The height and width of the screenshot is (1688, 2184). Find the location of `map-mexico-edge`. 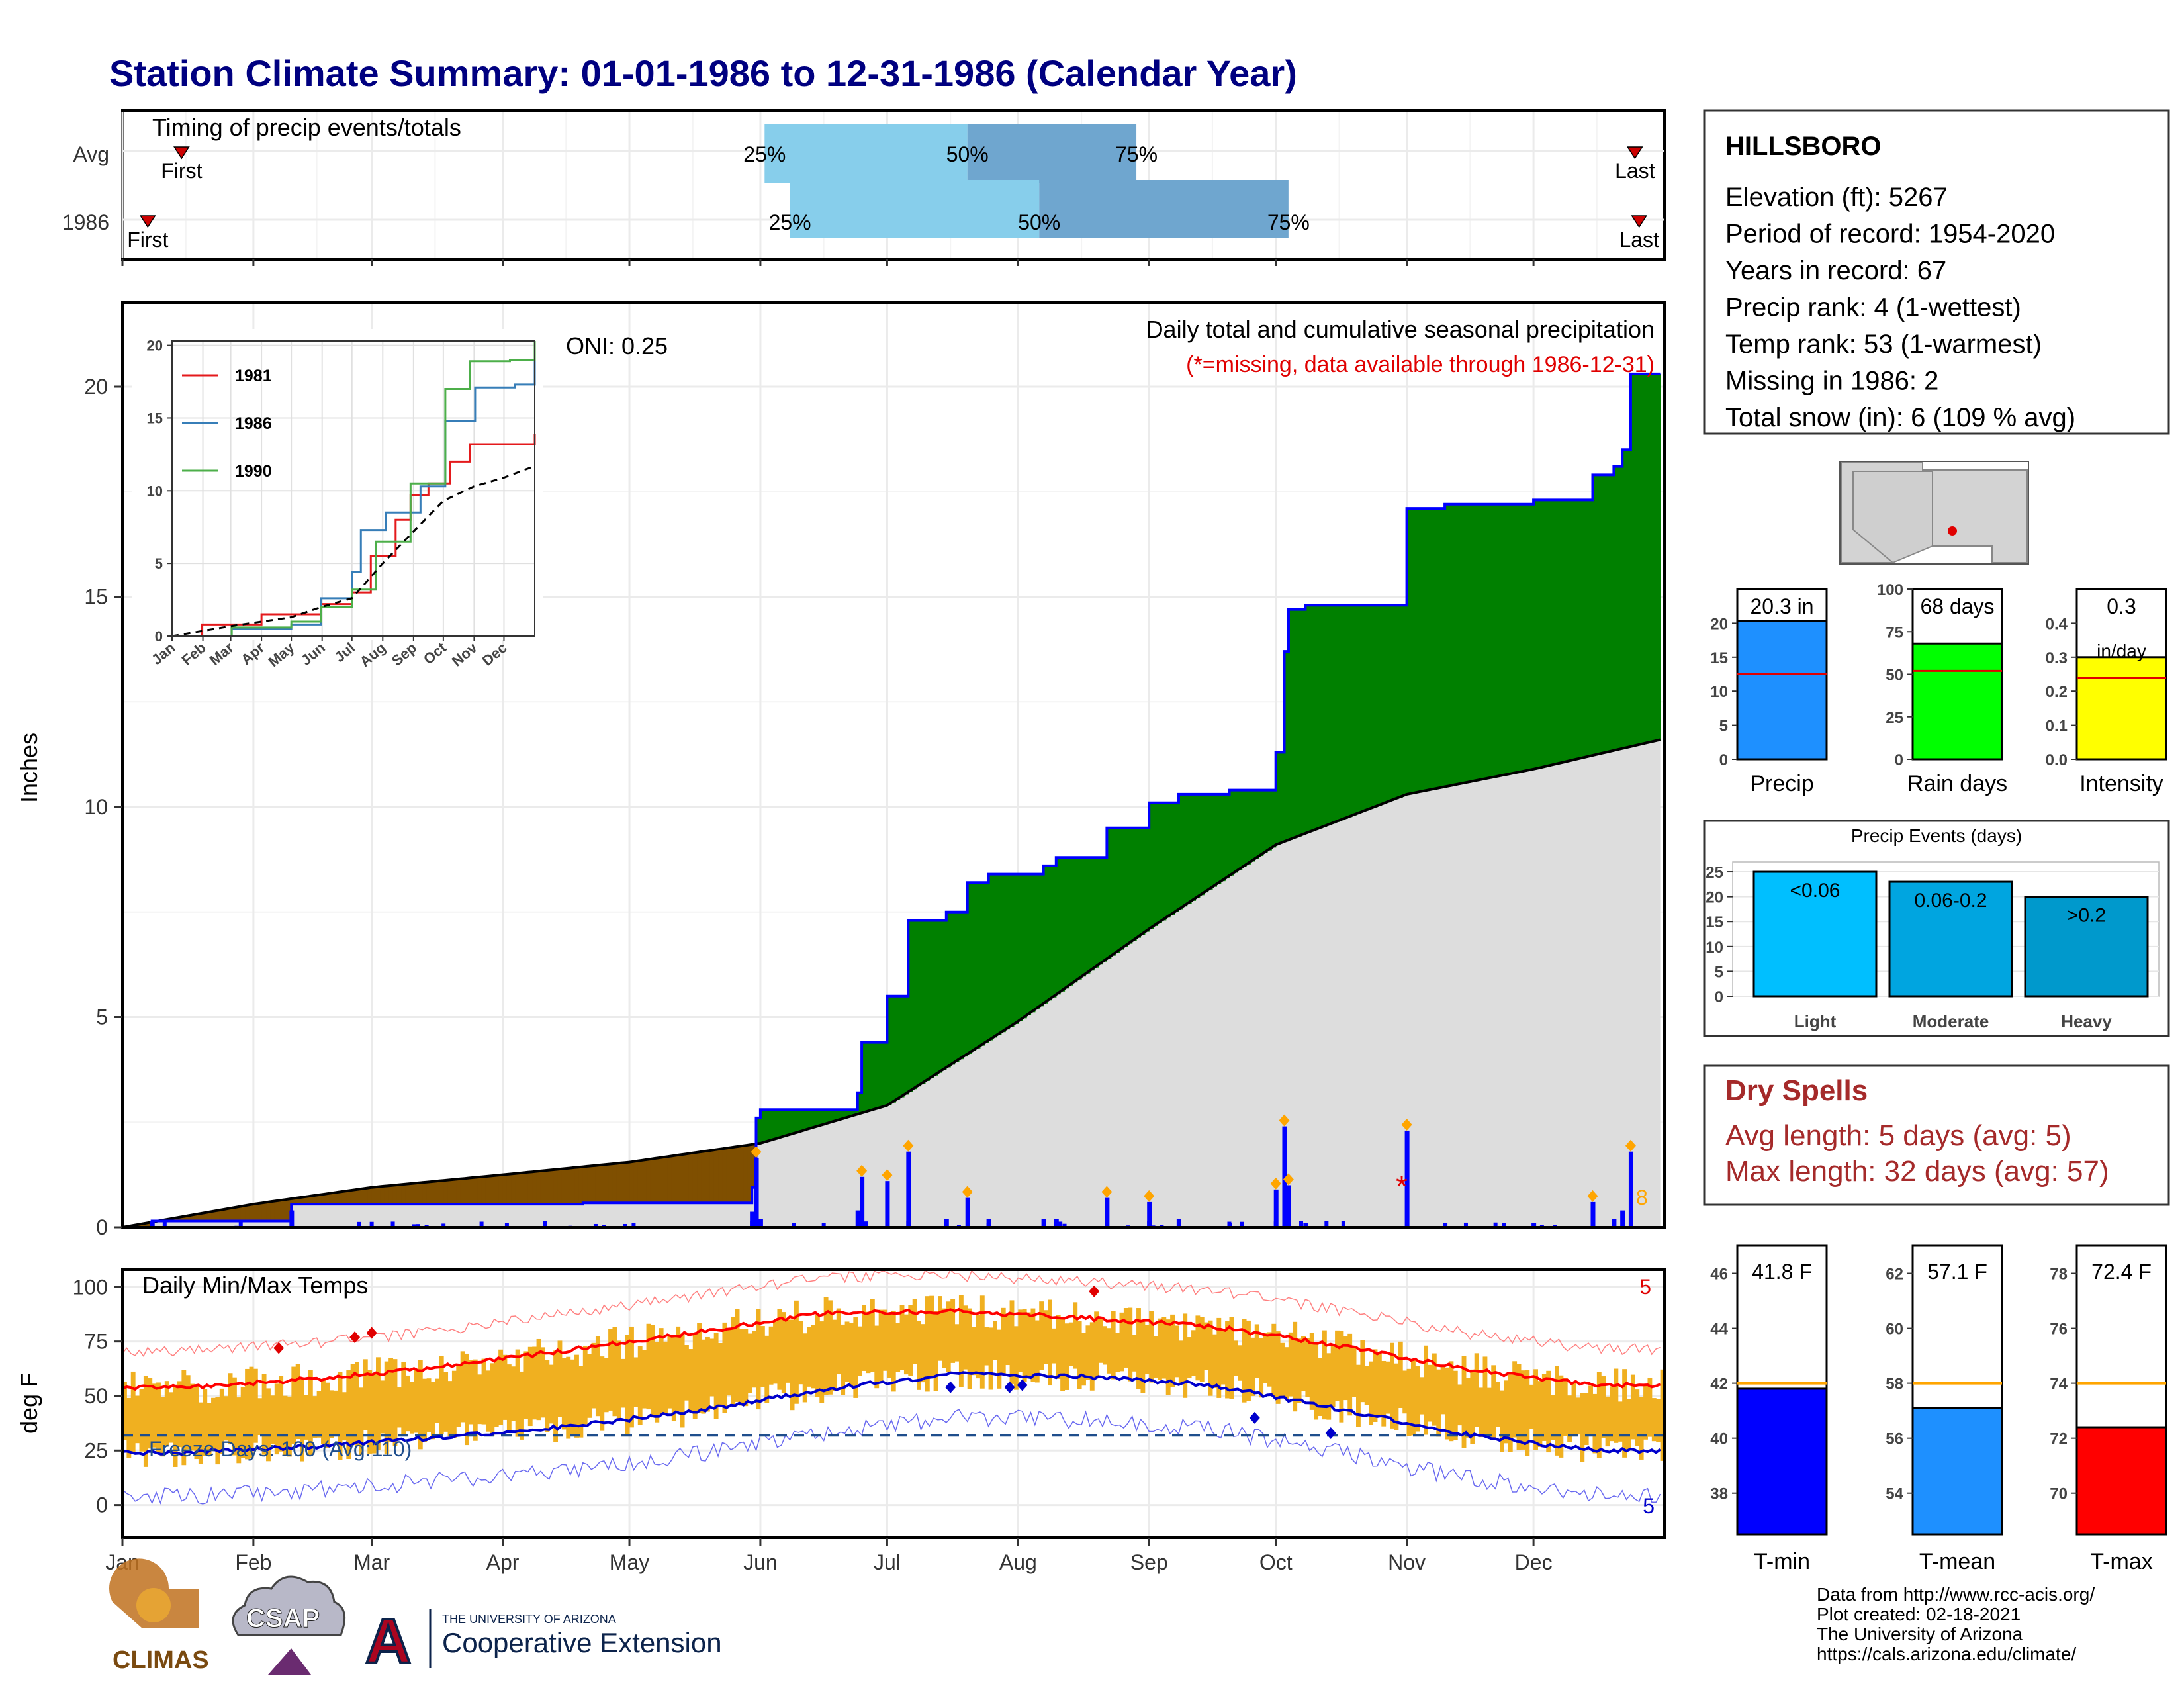

map-mexico-edge is located at coordinates (1942, 554).